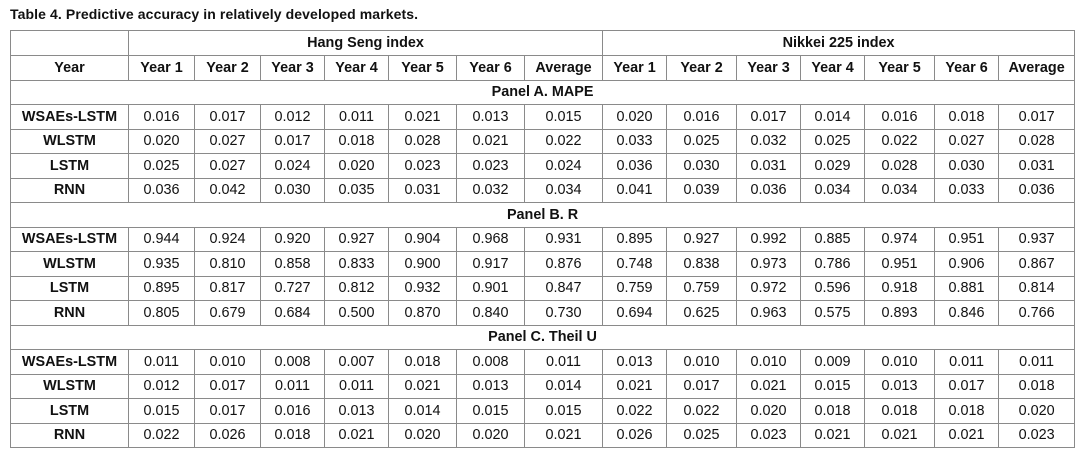  I want to click on value-cell: 0.920, so click(292, 239).